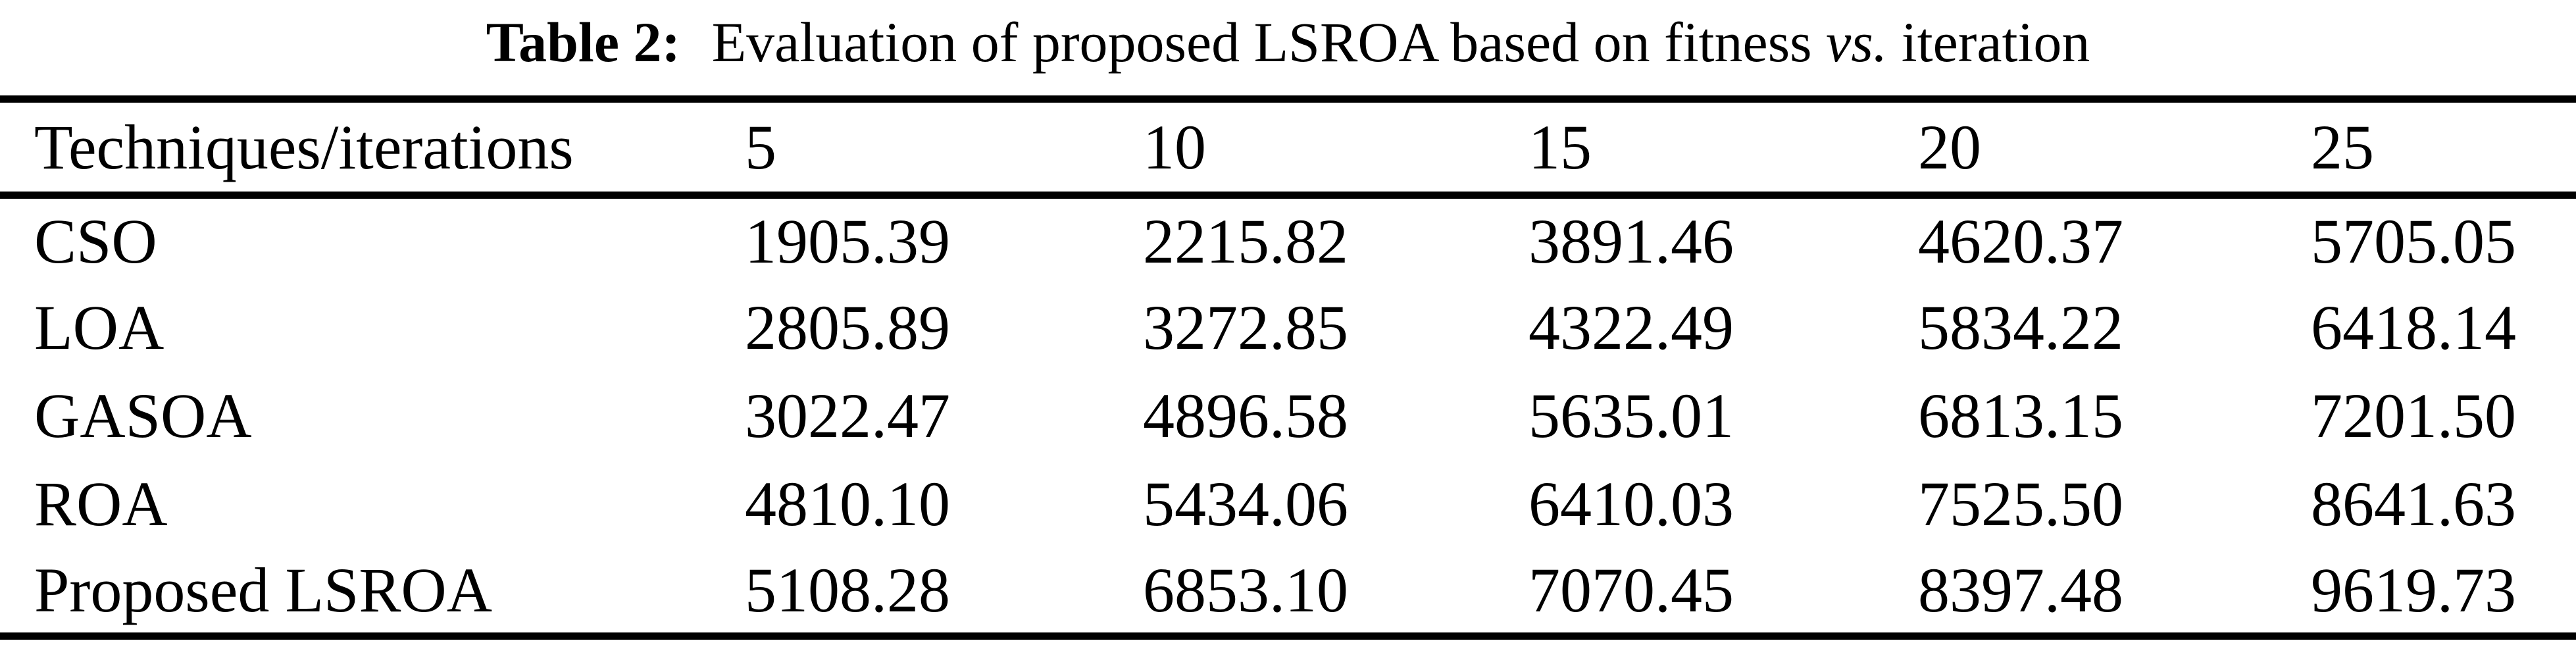 This screenshot has width=2576, height=668. Describe the element at coordinates (583, 42) in the screenshot. I see `table-caption-label: Table 2:` at that location.